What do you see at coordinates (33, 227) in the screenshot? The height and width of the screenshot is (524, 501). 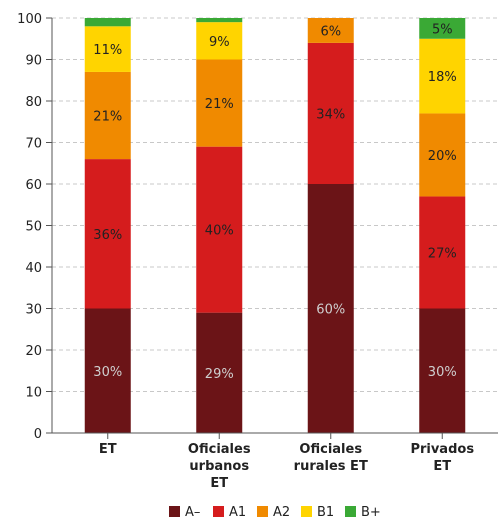 I see `y-tick-label: 50` at bounding box center [33, 227].